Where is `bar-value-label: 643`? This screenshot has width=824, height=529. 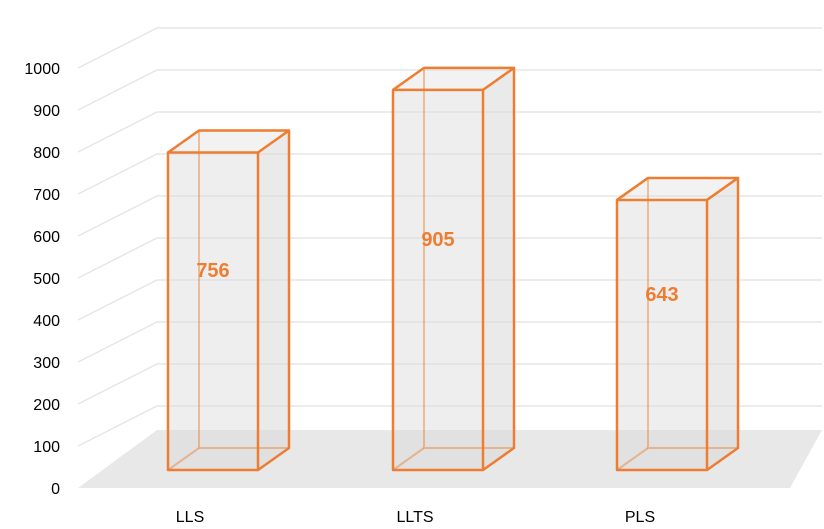
bar-value-label: 643 is located at coordinates (661, 295).